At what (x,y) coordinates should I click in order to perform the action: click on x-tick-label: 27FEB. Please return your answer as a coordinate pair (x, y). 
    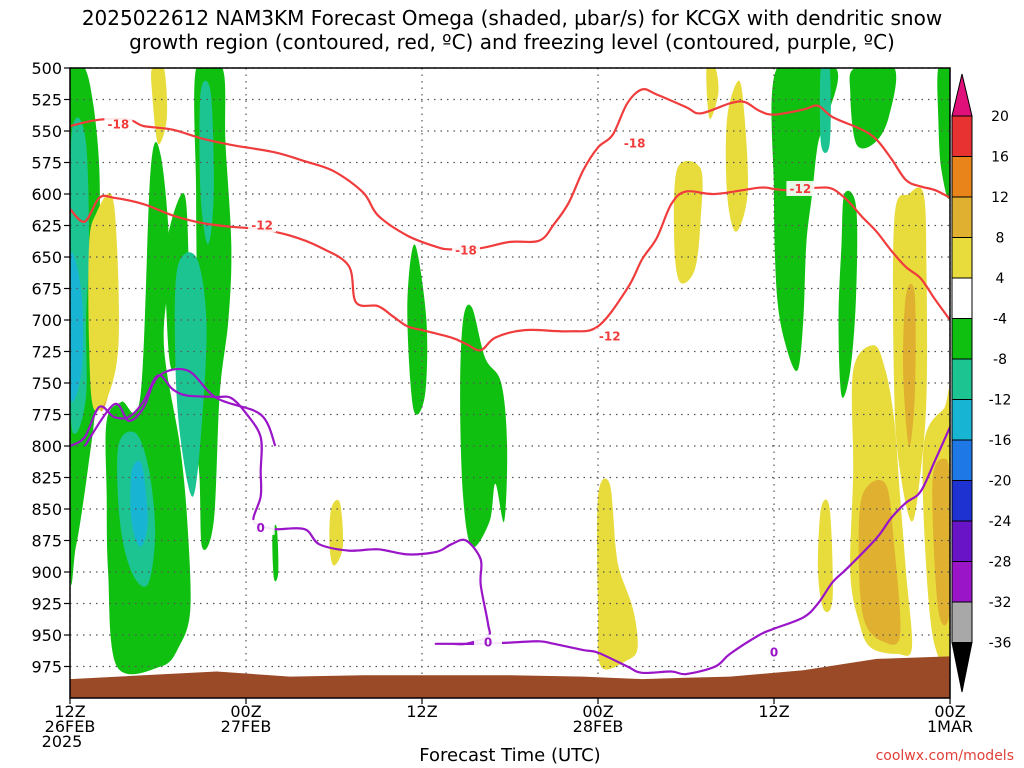
    Looking at the image, I should click on (246, 726).